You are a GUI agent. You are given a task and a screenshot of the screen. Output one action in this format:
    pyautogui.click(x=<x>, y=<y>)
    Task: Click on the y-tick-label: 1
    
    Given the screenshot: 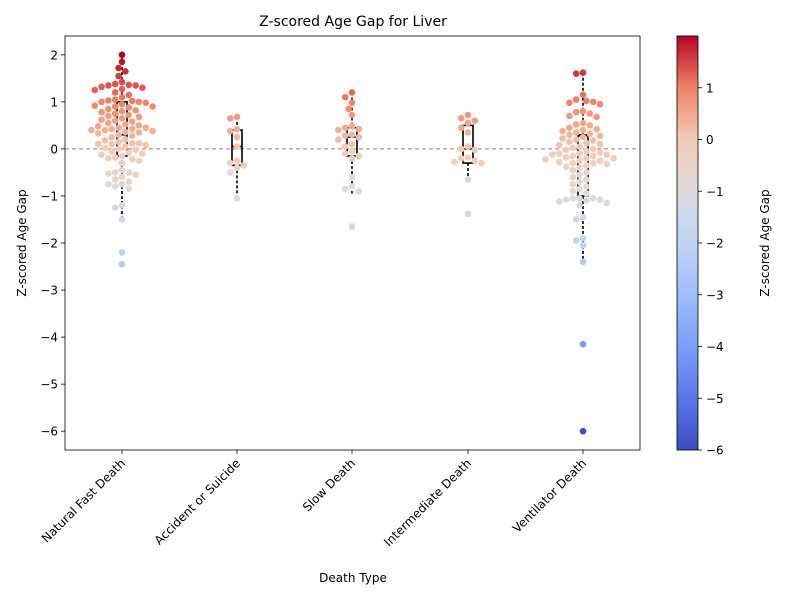 What is the action you would take?
    pyautogui.click(x=54, y=102)
    